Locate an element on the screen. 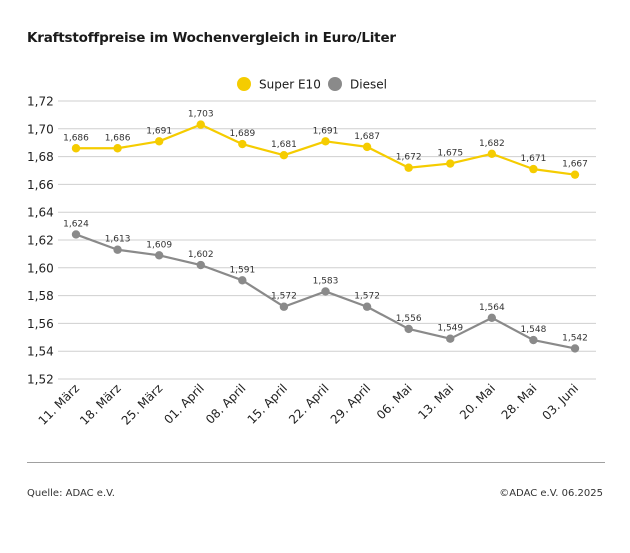 The width and height of the screenshot is (630, 553). data-label: 1,602 is located at coordinates (201, 255).